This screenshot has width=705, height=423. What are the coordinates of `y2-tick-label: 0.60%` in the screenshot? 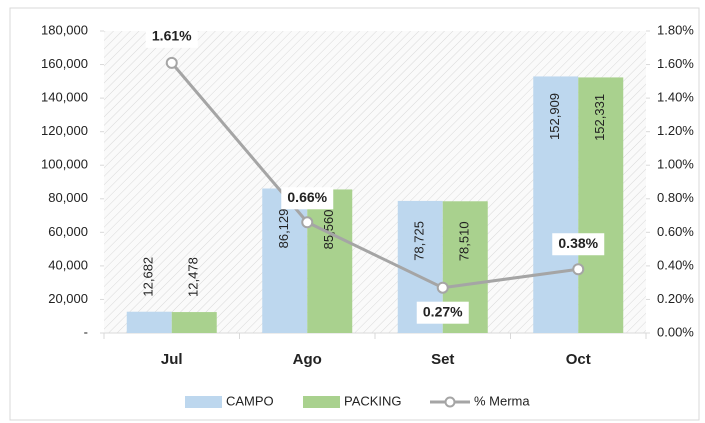 It's located at (675, 231).